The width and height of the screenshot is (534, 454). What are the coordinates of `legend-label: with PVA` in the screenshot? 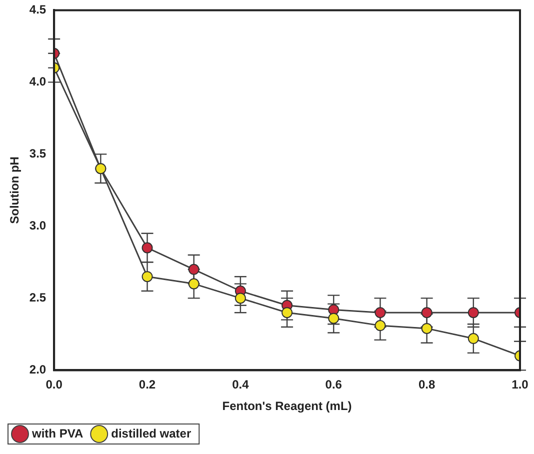 It's located at (57, 433).